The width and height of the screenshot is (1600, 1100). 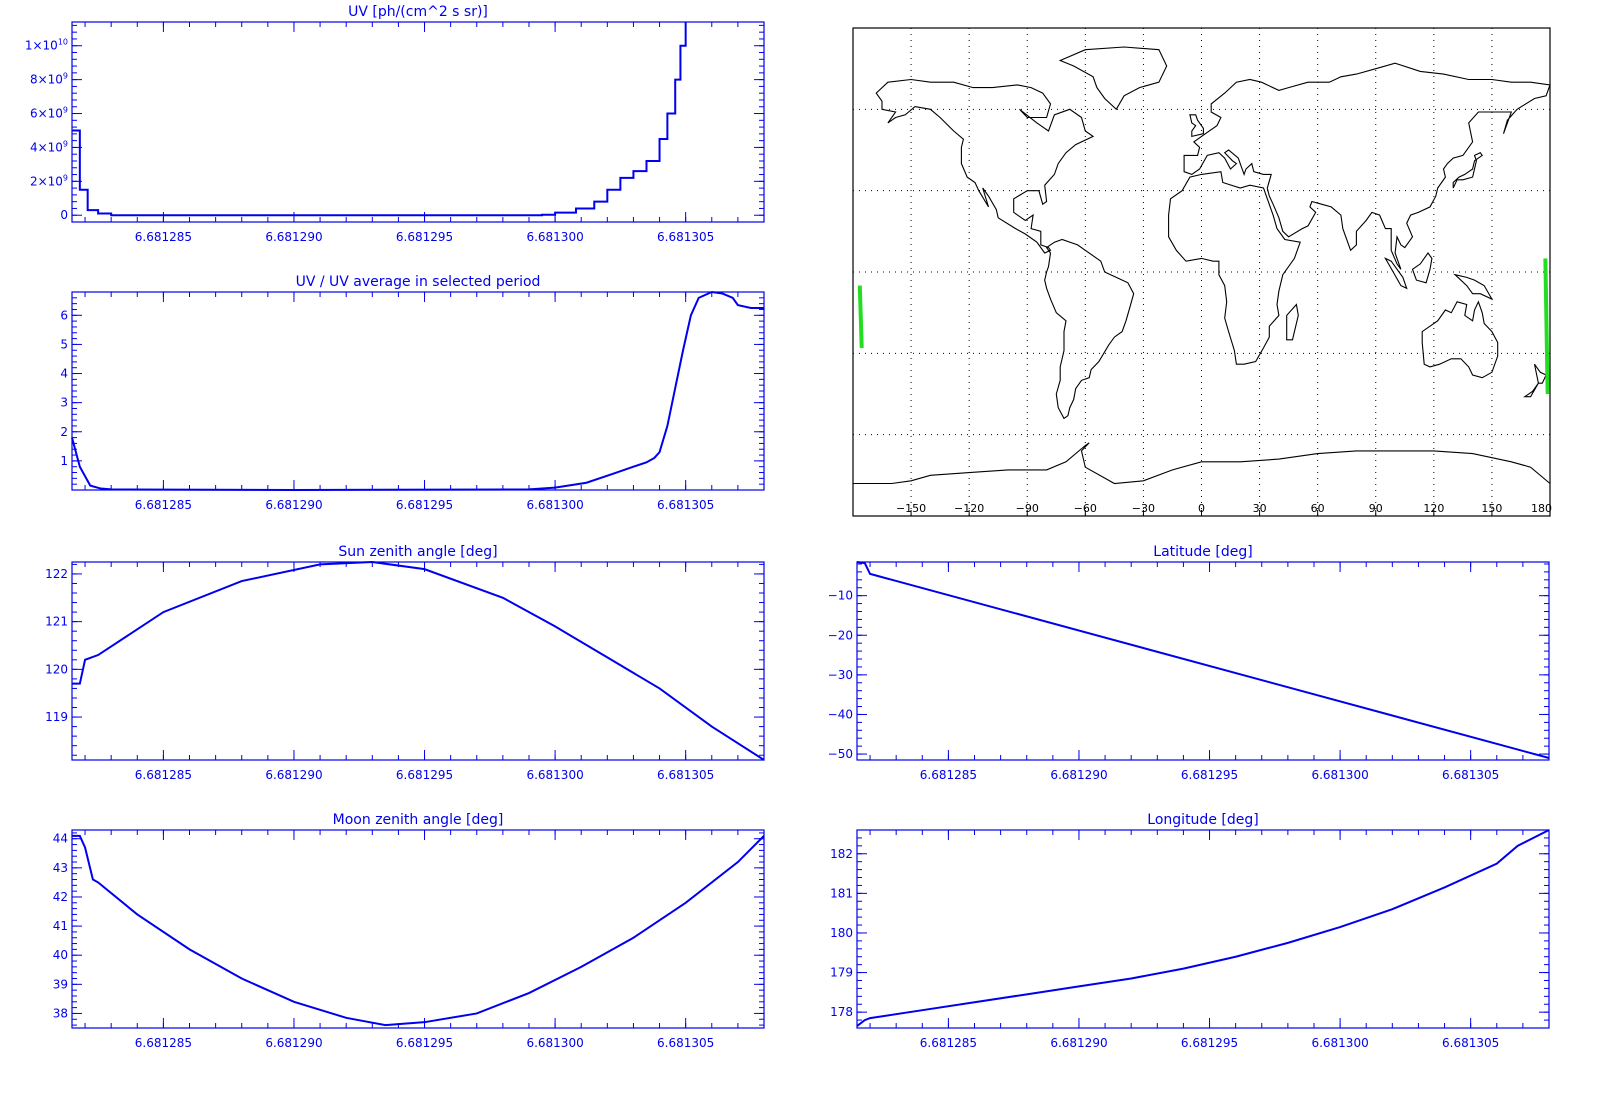 What do you see at coordinates (840, 675) in the screenshot?
I see `y-tick-label: −30` at bounding box center [840, 675].